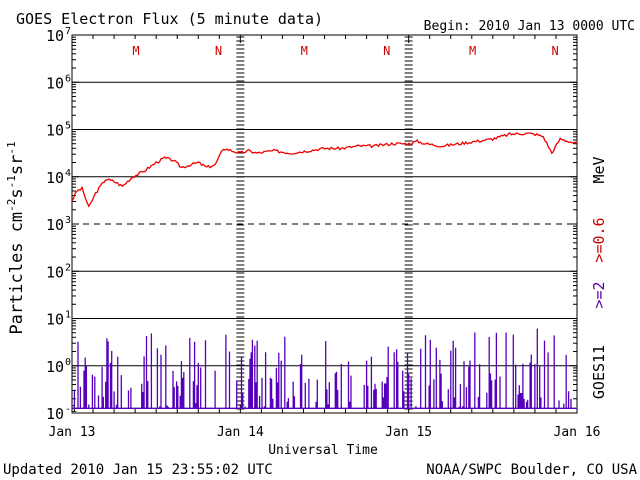  Describe the element at coordinates (599, 294) in the screenshot. I see `right-label: >=2` at that location.